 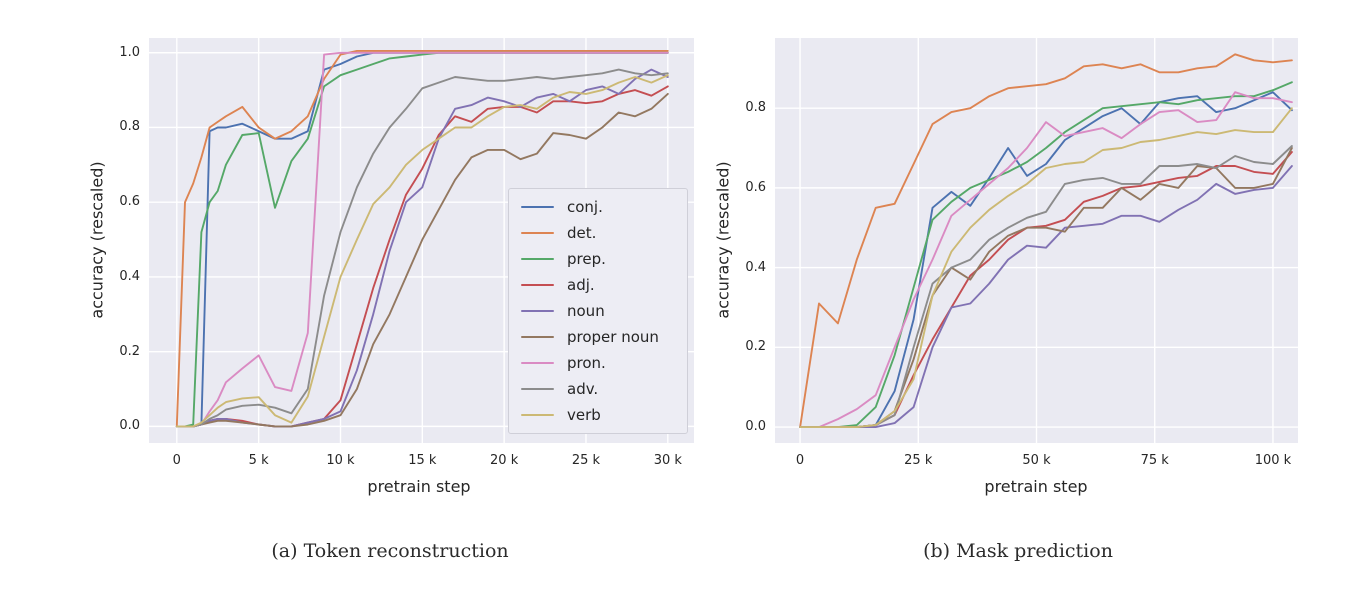 What do you see at coordinates (586, 259) in the screenshot?
I see `legend-label: prep.` at bounding box center [586, 259].